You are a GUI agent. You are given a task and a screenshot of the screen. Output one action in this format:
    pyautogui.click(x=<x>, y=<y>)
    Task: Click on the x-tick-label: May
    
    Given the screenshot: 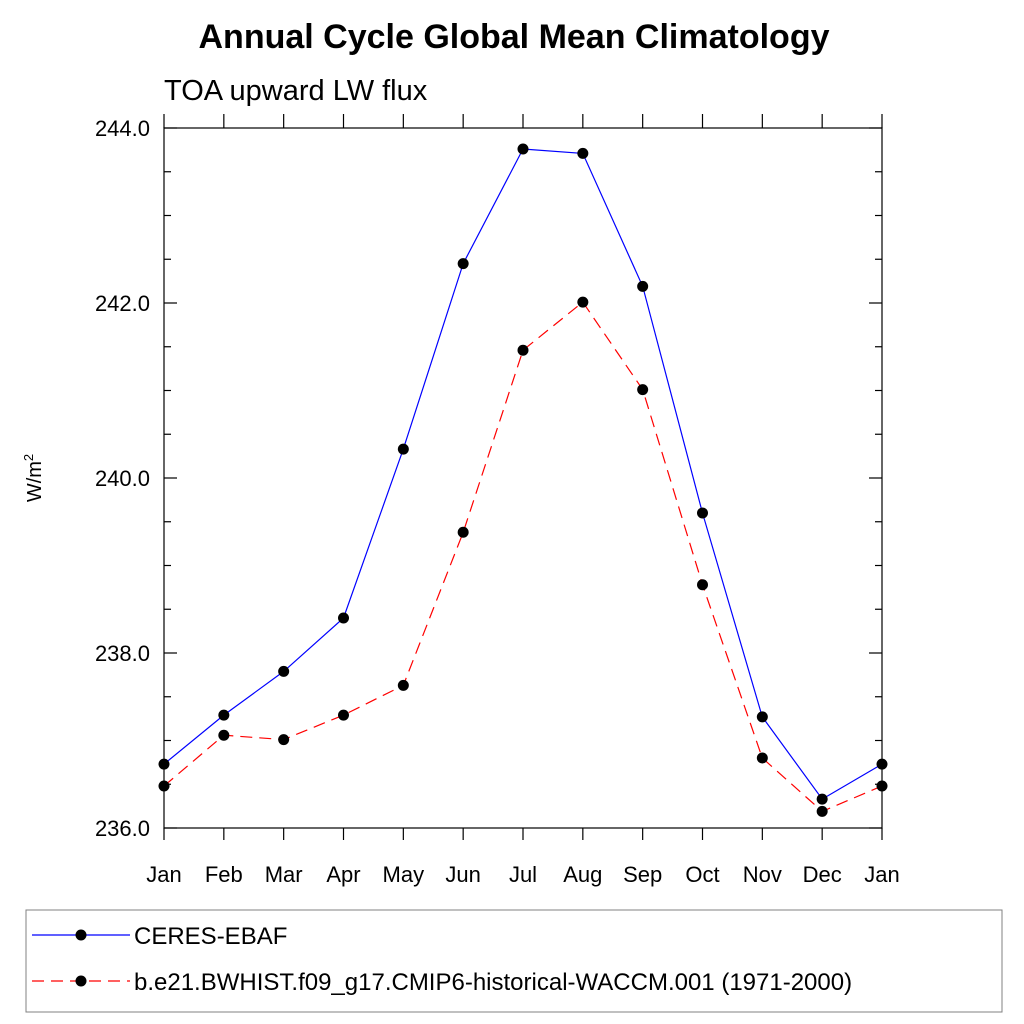 What is the action you would take?
    pyautogui.click(x=404, y=874)
    